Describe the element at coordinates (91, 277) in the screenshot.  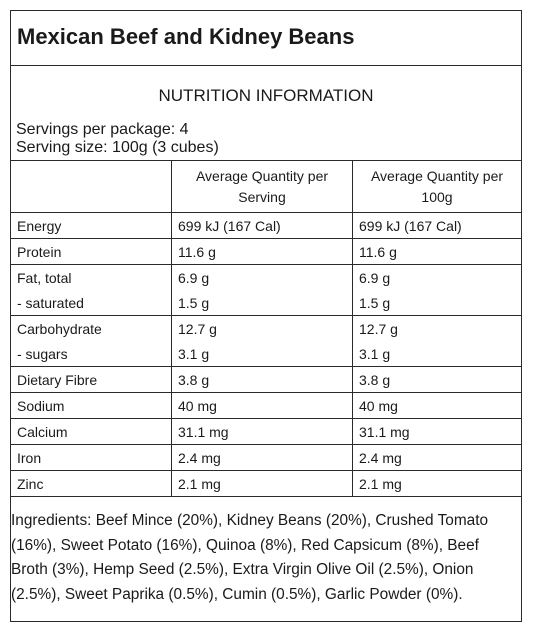
I see `nutrient-name-cell: Fat, total` at that location.